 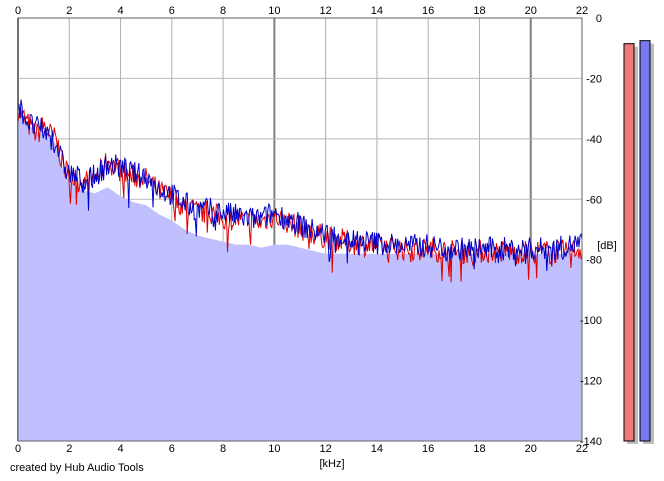 I want to click on x-tick-label-bottom: 4, so click(x=120, y=449).